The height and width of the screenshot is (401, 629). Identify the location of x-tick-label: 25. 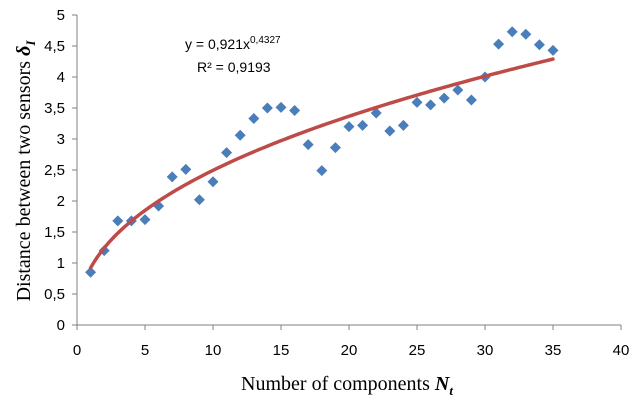
(417, 350).